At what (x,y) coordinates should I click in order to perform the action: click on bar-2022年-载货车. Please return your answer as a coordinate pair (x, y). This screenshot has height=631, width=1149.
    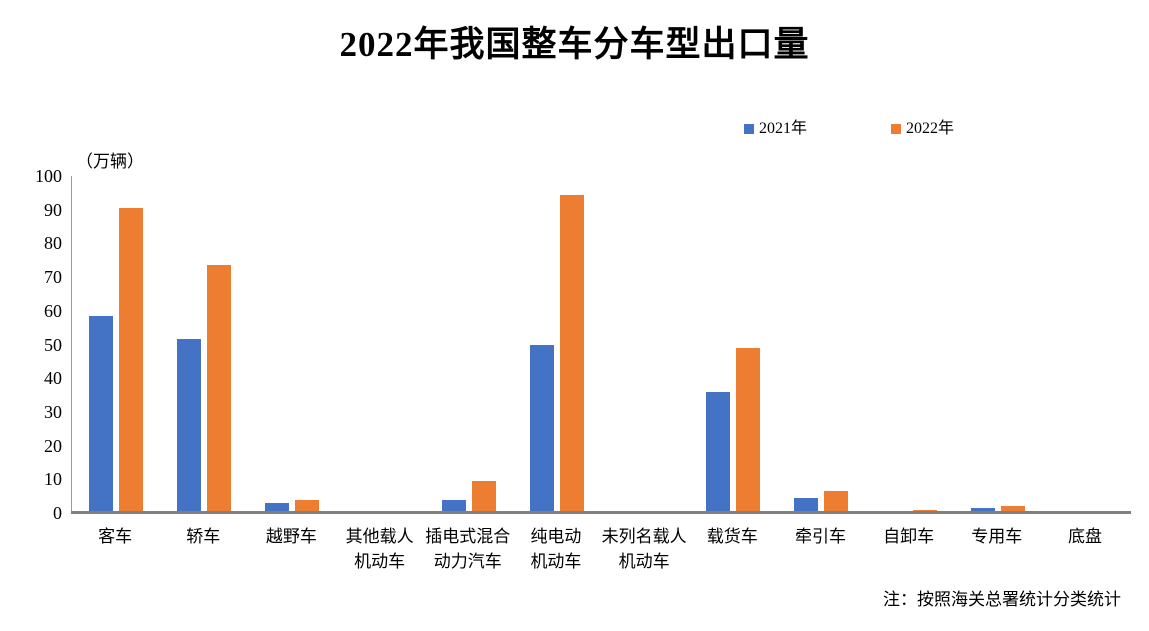
    Looking at the image, I should click on (748, 430).